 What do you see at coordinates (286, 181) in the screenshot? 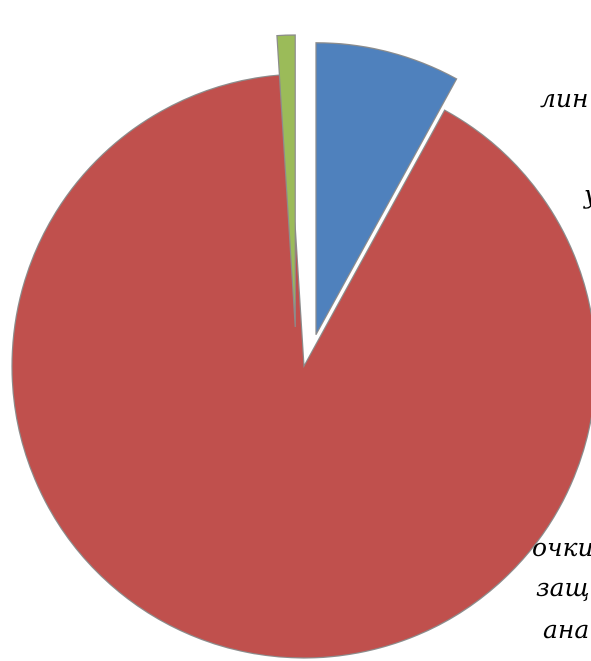
I see `pie-slice-green` at bounding box center [286, 181].